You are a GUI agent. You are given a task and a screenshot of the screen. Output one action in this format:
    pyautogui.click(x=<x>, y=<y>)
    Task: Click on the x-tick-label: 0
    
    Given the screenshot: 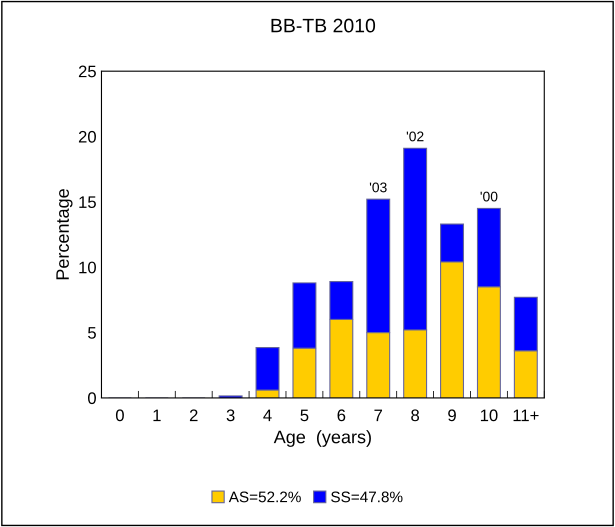 What is the action you would take?
    pyautogui.click(x=120, y=415)
    